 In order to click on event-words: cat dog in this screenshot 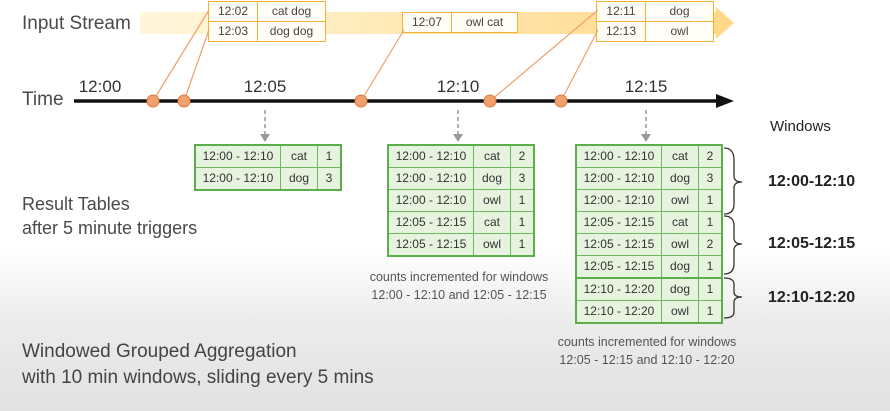, I will do `click(291, 11)`.